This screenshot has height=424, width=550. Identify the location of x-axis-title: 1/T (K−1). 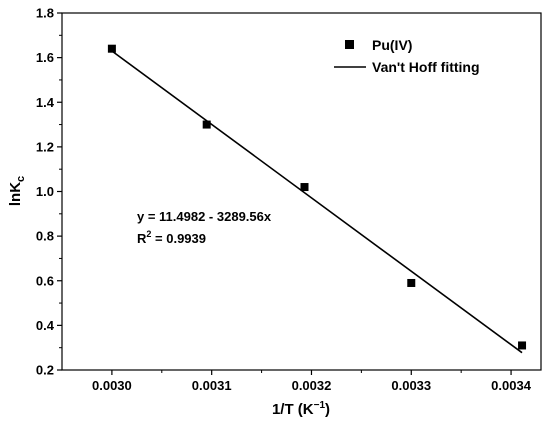
(301, 409).